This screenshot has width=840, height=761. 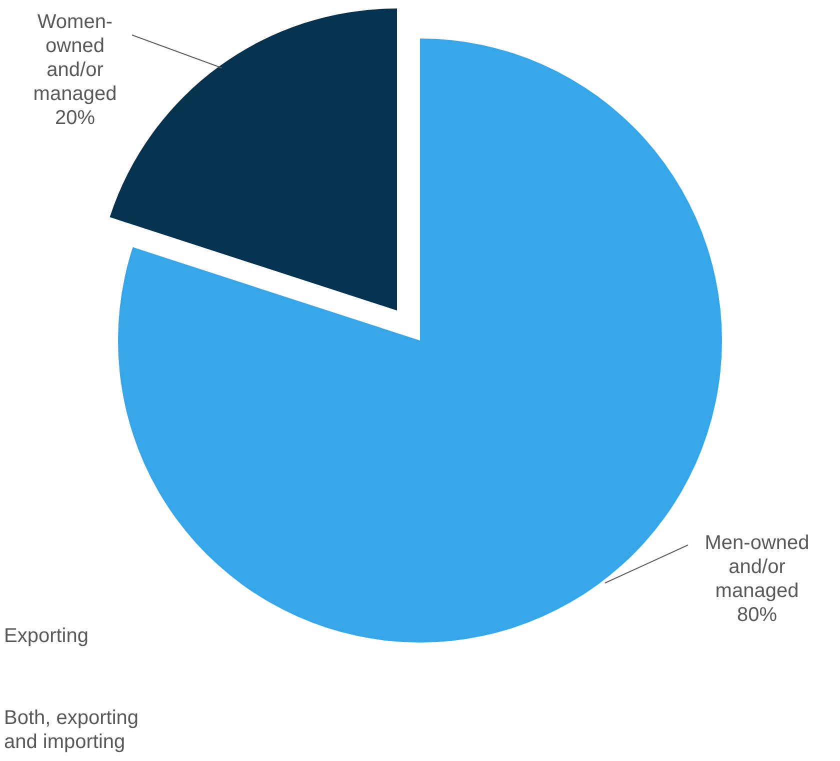 What do you see at coordinates (75, 118) in the screenshot?
I see `data-label: 20%` at bounding box center [75, 118].